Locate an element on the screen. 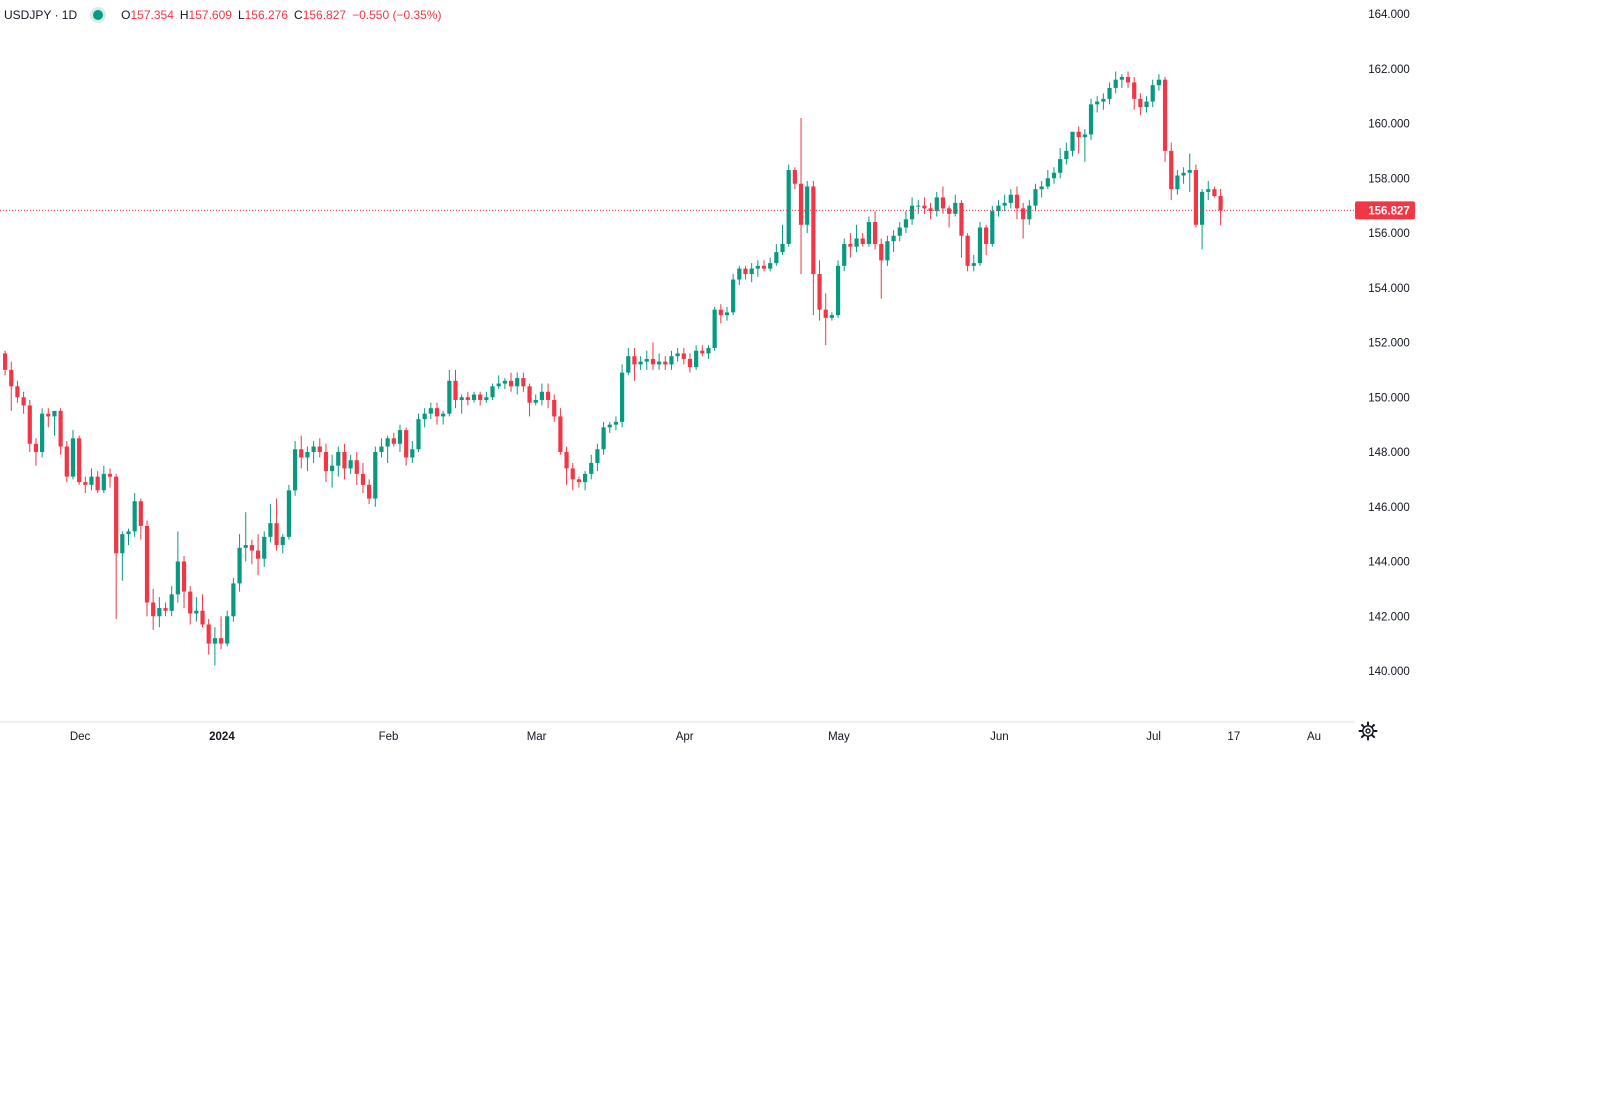 This screenshot has width=1611, height=1100. symbol-interval: USDJPY · 1D is located at coordinates (41, 15).